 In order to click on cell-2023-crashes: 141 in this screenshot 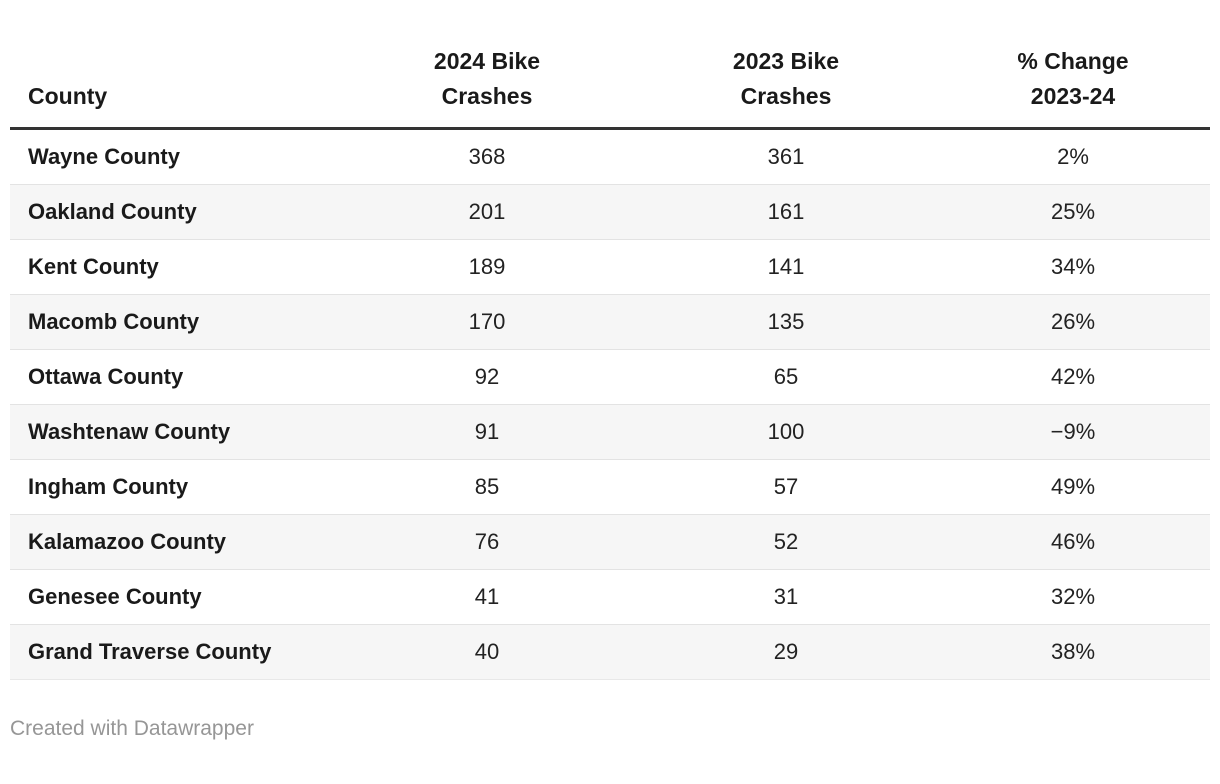, I will do `click(786, 266)`.